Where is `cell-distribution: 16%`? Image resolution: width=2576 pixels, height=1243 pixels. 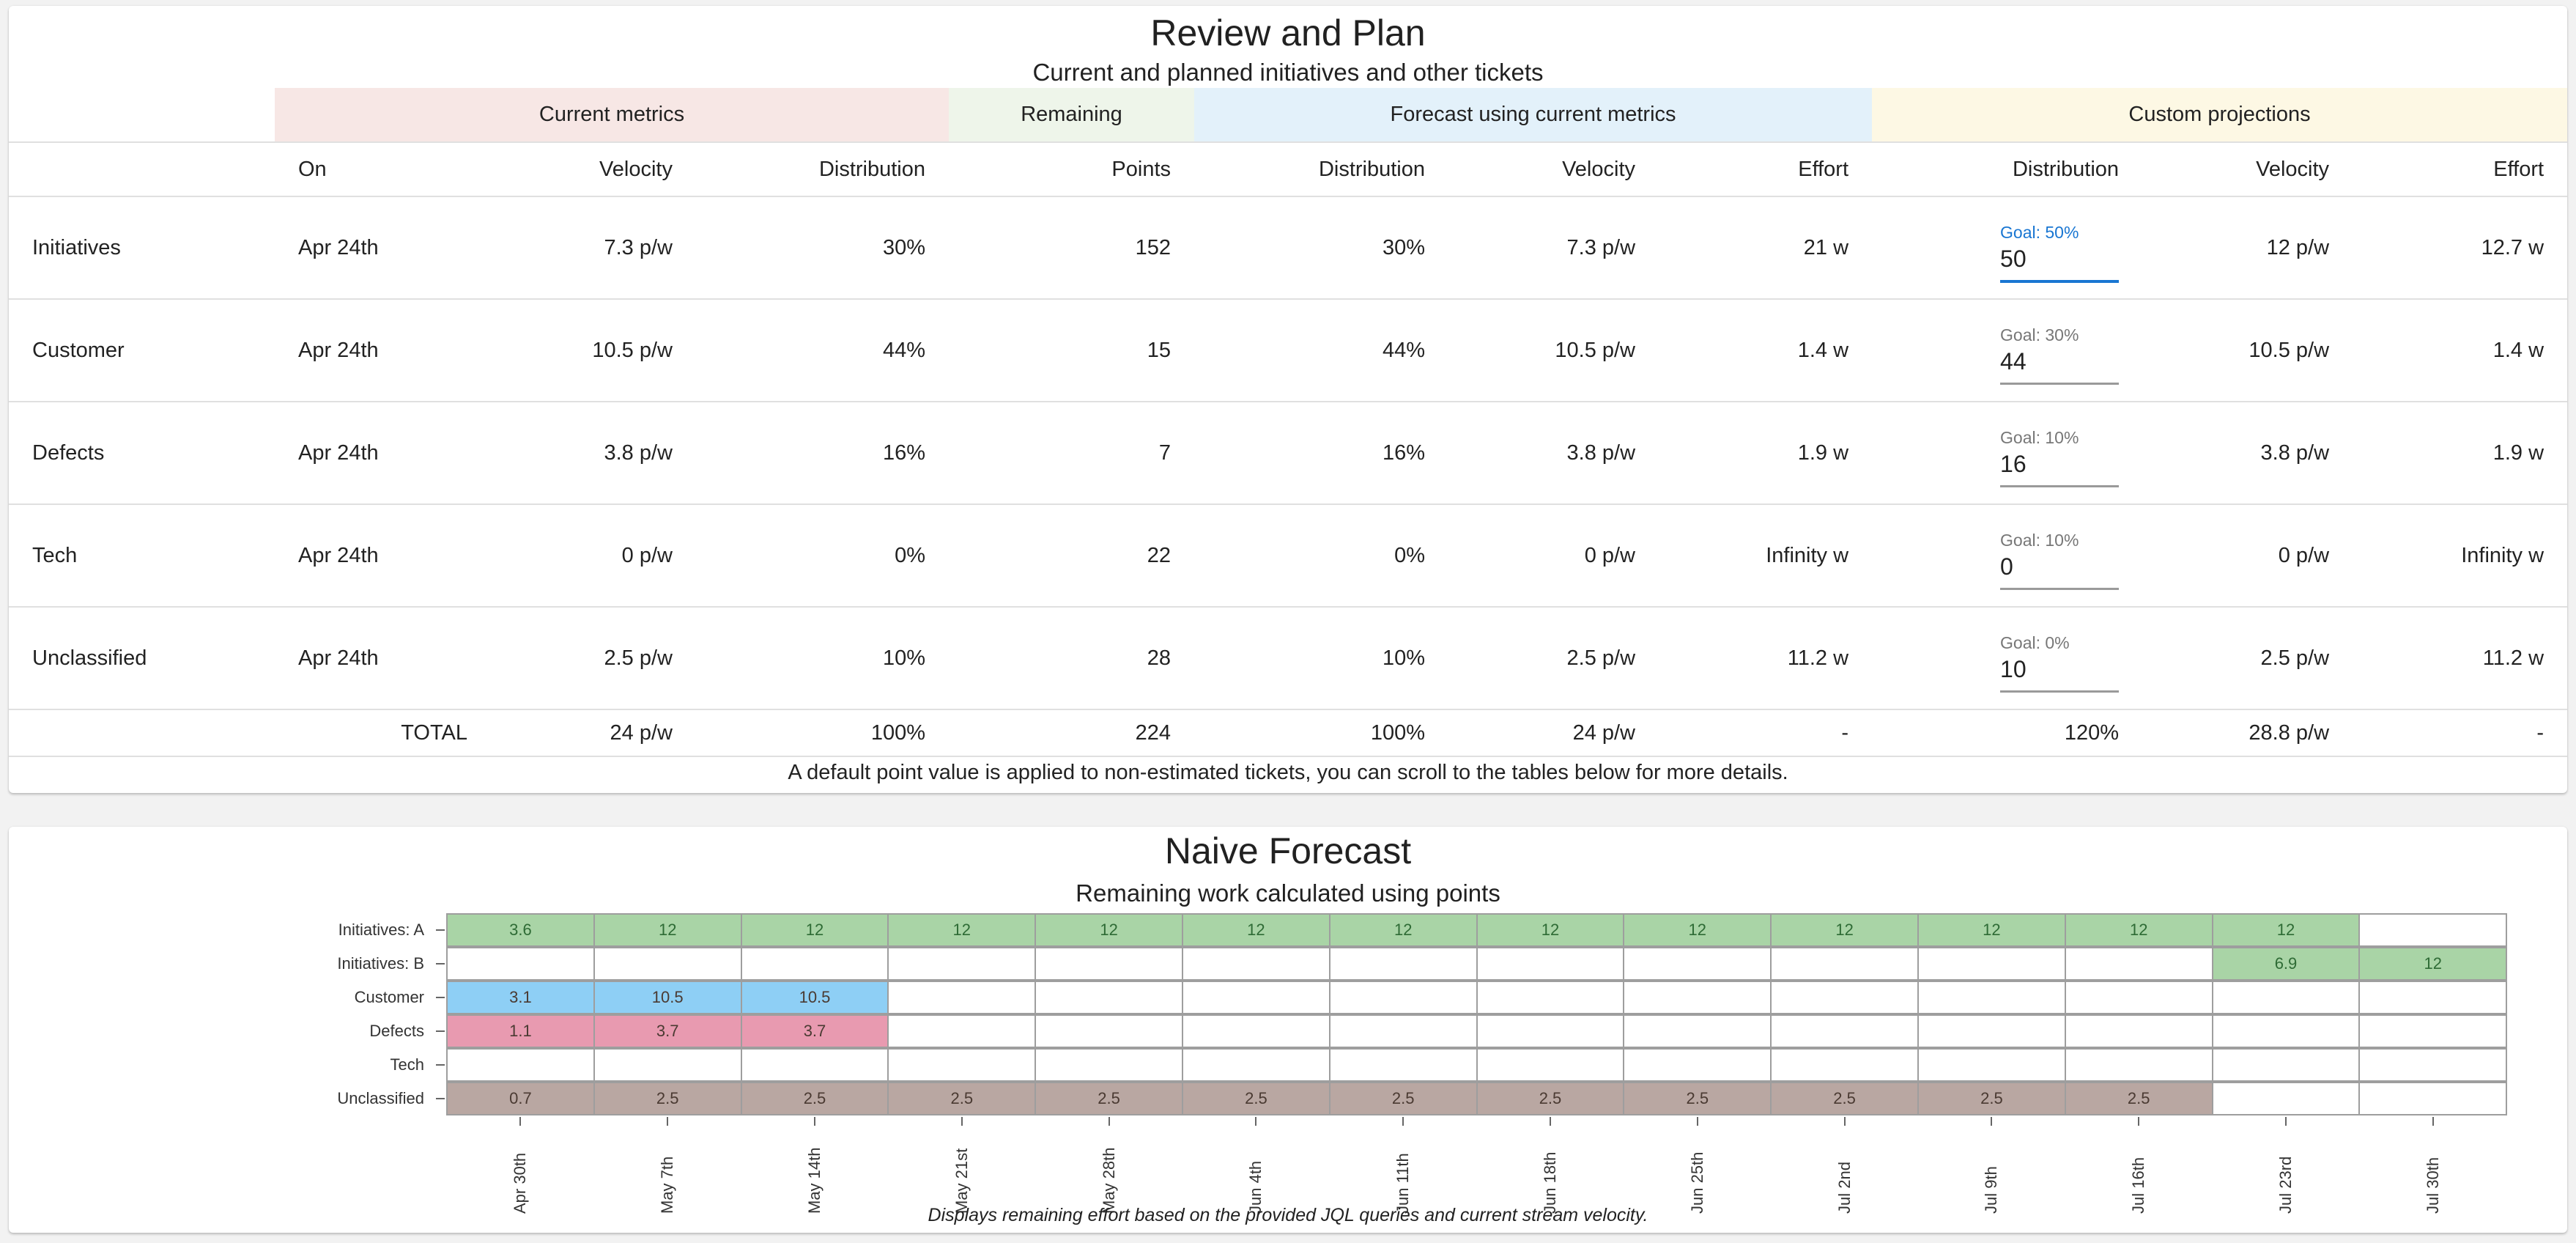
cell-distribution: 16% is located at coordinates (823, 453).